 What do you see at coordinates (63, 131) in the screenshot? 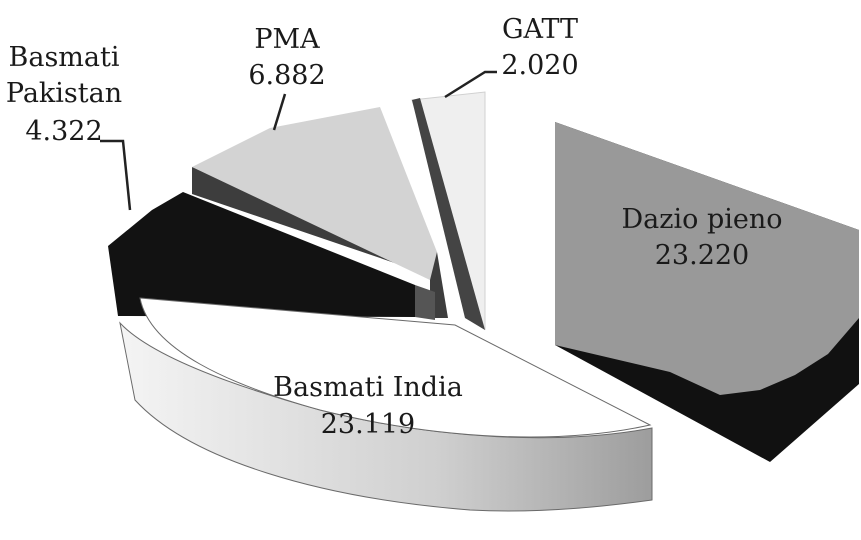
I see `label-basmati-pakistan-value: 4.322` at bounding box center [63, 131].